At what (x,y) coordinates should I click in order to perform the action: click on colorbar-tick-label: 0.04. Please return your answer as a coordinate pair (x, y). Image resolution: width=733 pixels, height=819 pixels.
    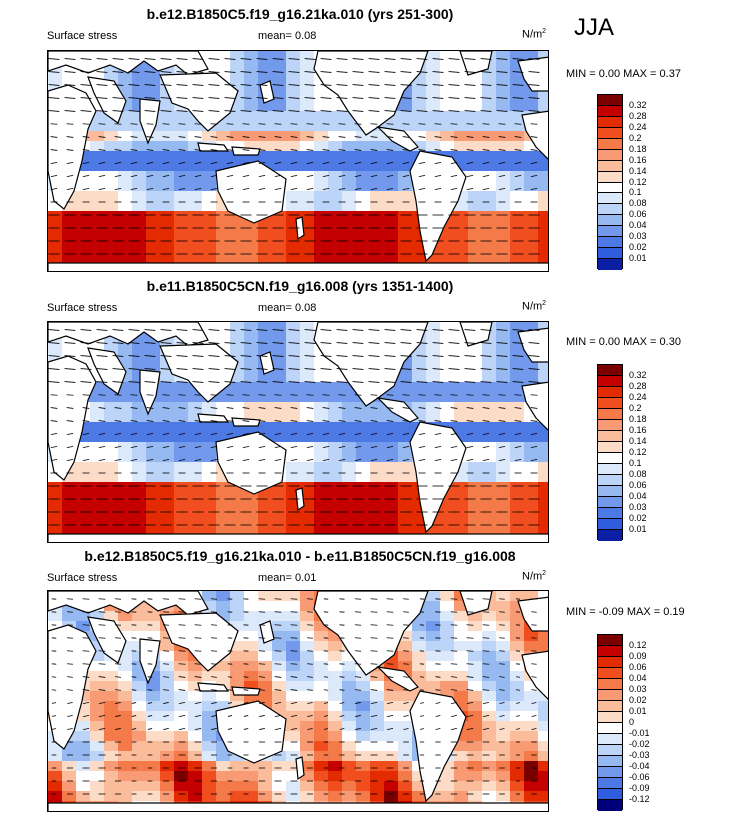
    Looking at the image, I should click on (638, 678).